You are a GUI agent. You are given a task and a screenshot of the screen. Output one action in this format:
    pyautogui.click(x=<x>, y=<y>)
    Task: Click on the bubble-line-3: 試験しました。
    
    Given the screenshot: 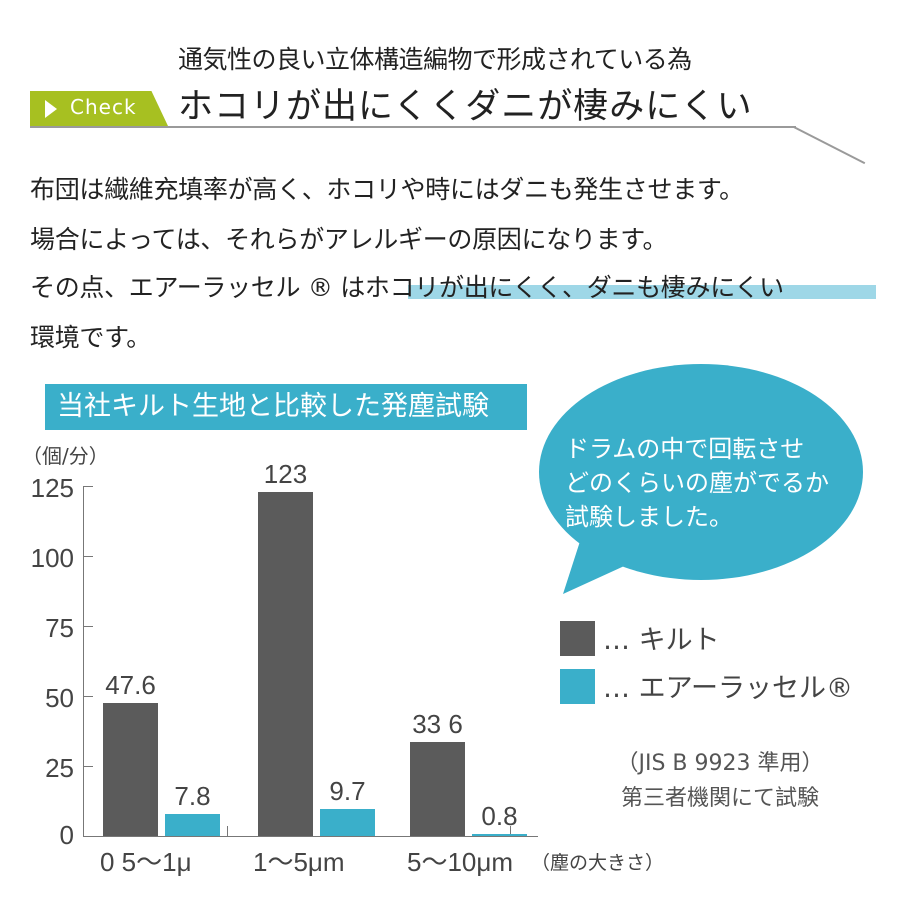 What is the action you would take?
    pyautogui.click(x=649, y=517)
    